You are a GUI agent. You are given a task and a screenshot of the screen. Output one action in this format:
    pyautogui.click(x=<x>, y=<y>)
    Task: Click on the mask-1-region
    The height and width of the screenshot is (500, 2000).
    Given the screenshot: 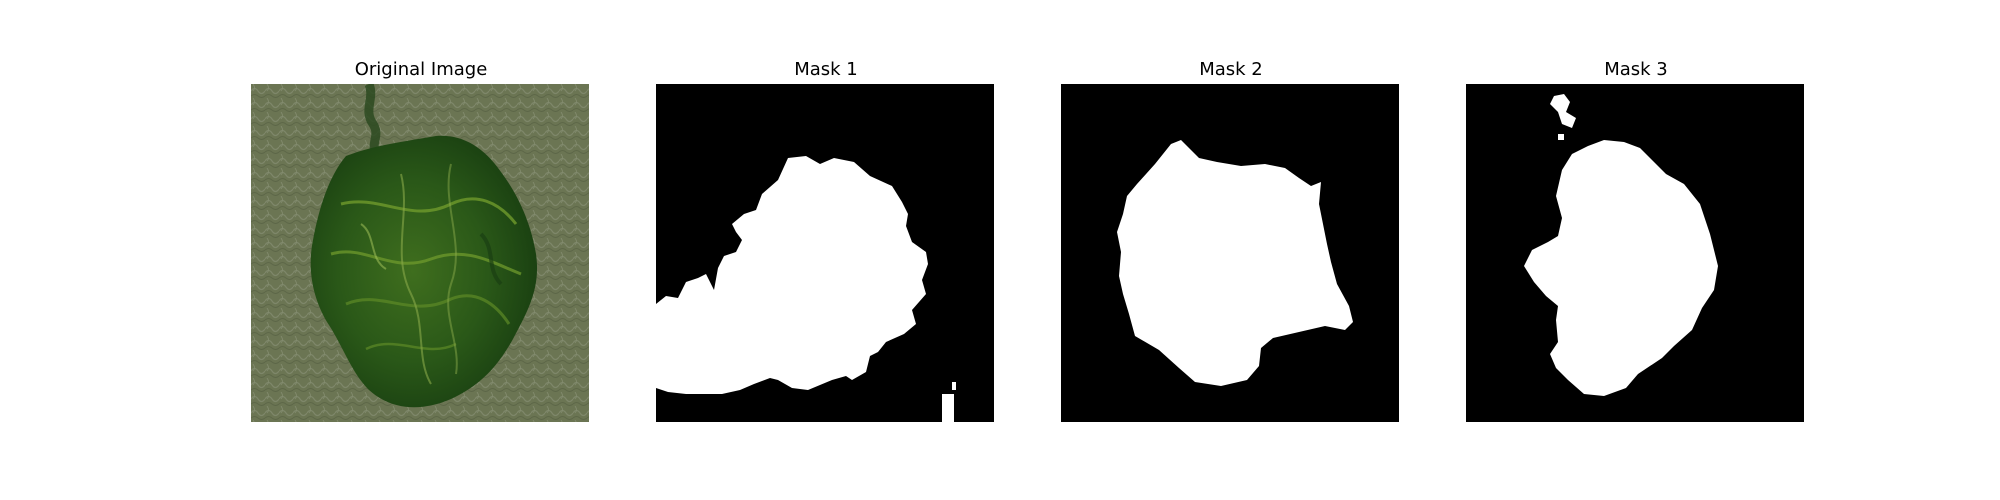 What is the action you would take?
    pyautogui.click(x=792, y=275)
    